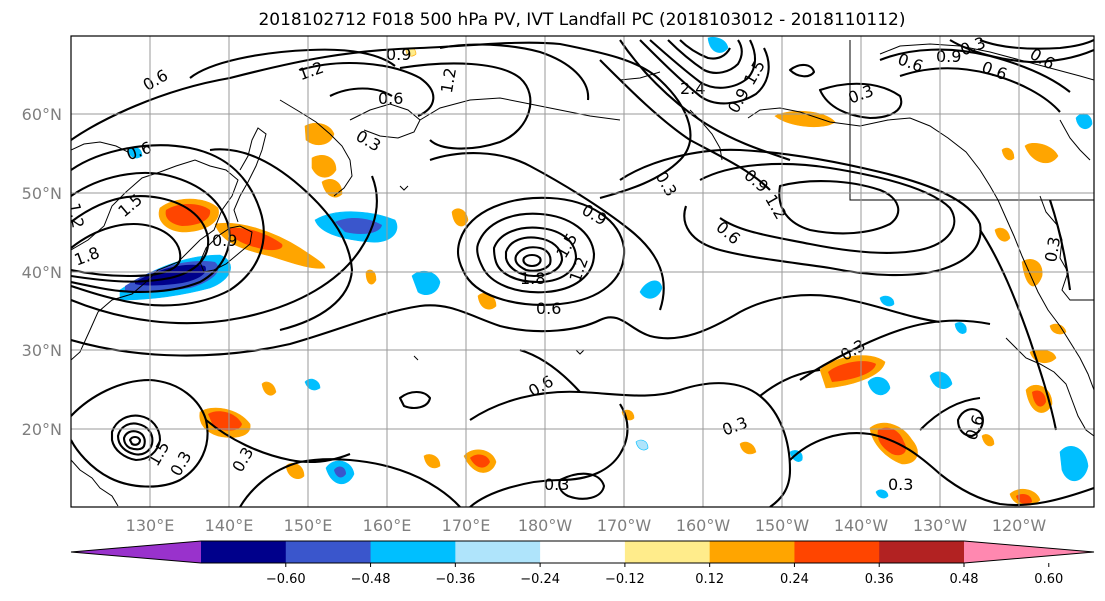  Describe the element at coordinates (42, 193) in the screenshot. I see `lat-label: 50°N` at that location.